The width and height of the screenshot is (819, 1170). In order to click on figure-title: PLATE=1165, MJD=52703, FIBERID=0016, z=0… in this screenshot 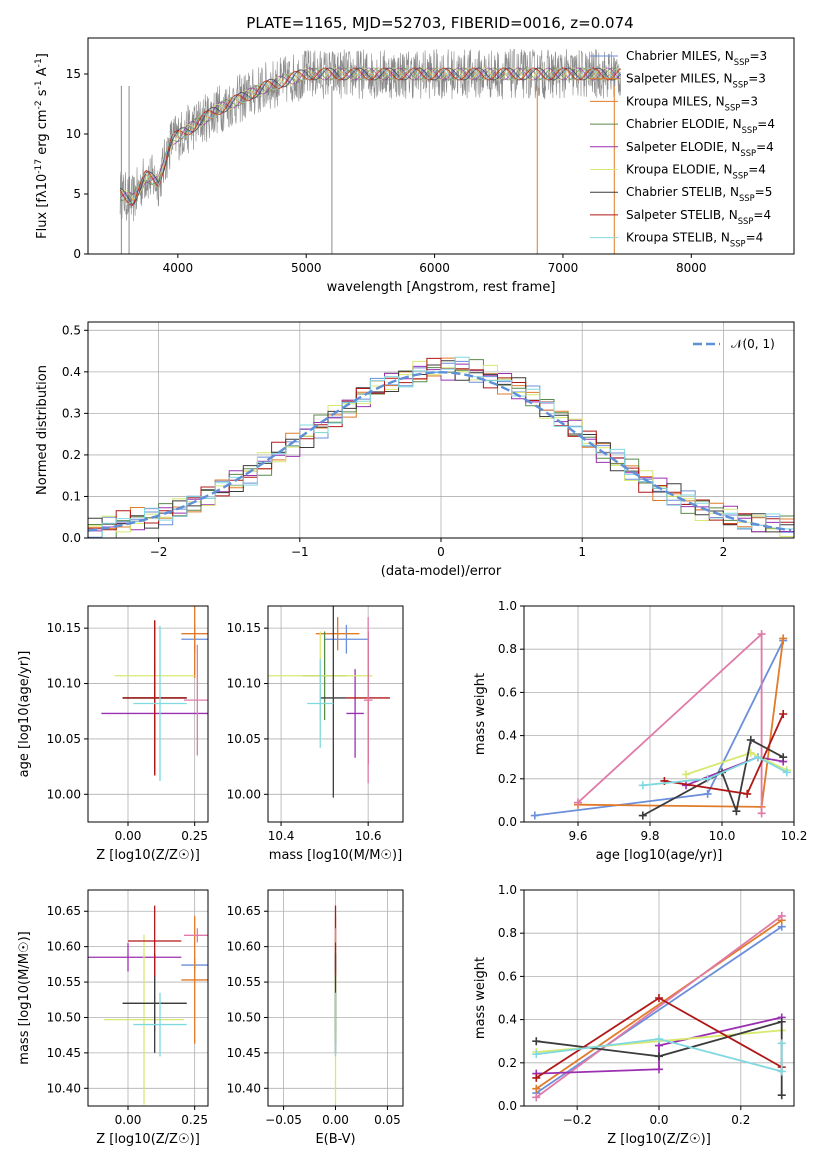, I will do `click(439, 23)`.